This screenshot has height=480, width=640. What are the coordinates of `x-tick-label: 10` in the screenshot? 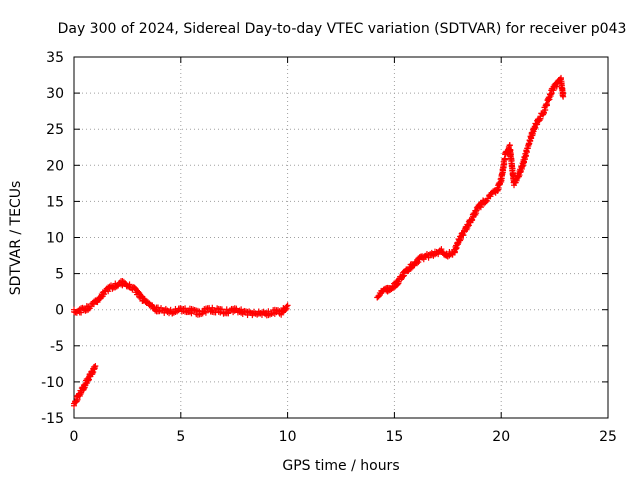 It's located at (288, 437).